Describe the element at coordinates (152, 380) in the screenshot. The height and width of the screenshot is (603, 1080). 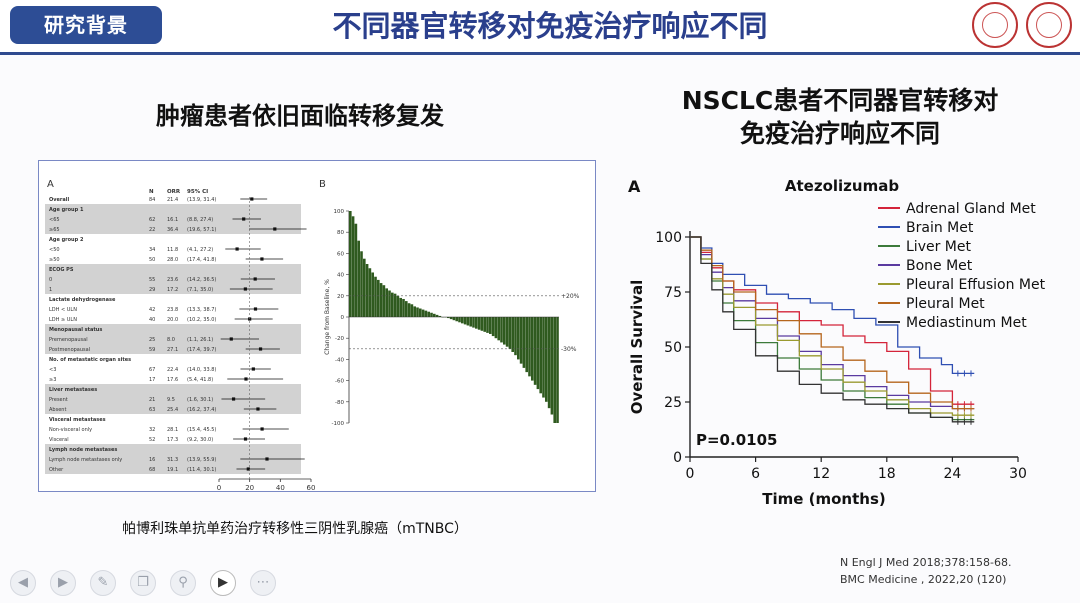
I see `forest-row-n: 17` at that location.